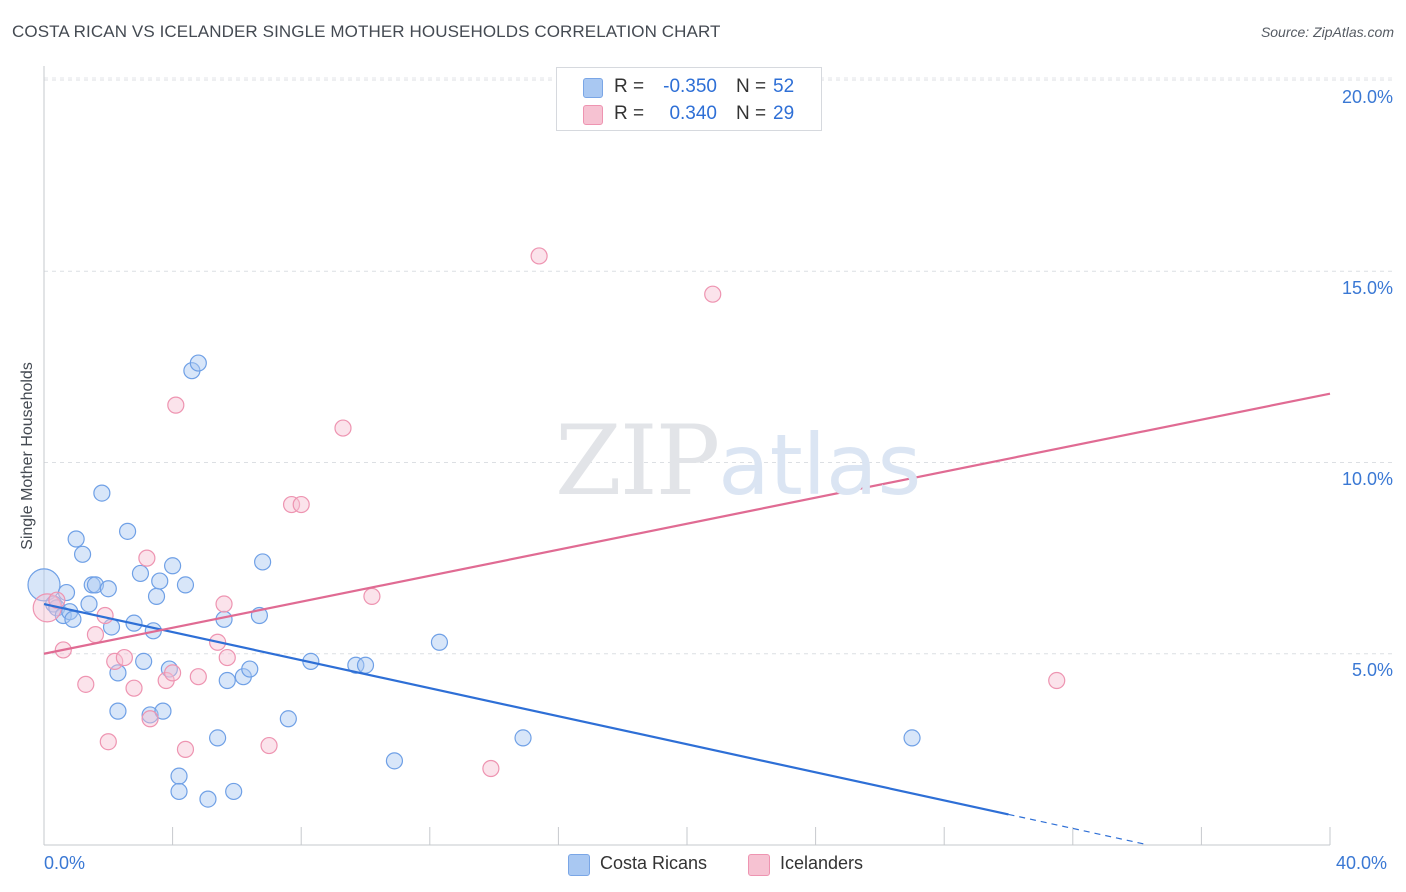 This screenshot has height=892, width=1406. Describe the element at coordinates (593, 88) in the screenshot. I see `stats-swatch-costa-ricans` at that location.